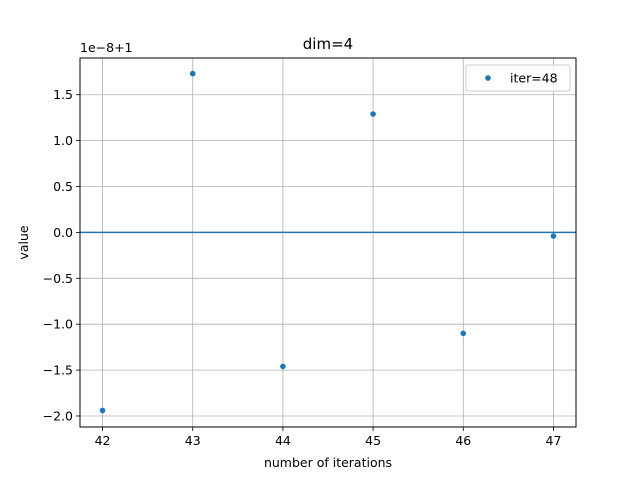 The height and width of the screenshot is (480, 640). What do you see at coordinates (58, 278) in the screenshot?
I see `y-tick-label: −0.5` at bounding box center [58, 278].